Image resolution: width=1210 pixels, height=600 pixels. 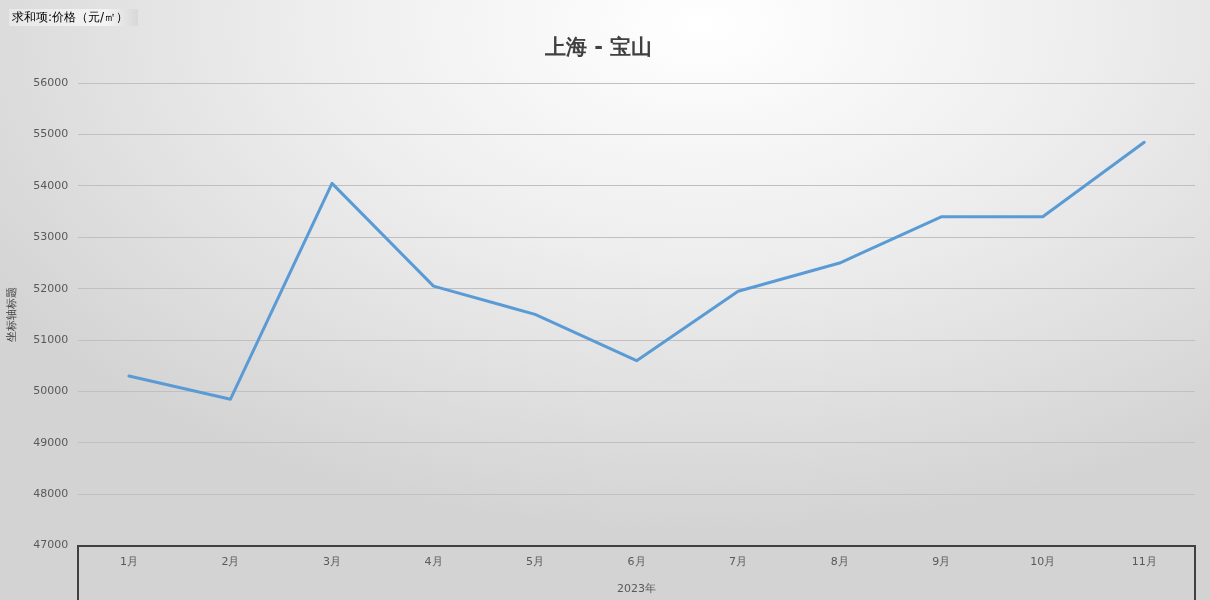 I want to click on y-tick-label: 55000, so click(x=51, y=134).